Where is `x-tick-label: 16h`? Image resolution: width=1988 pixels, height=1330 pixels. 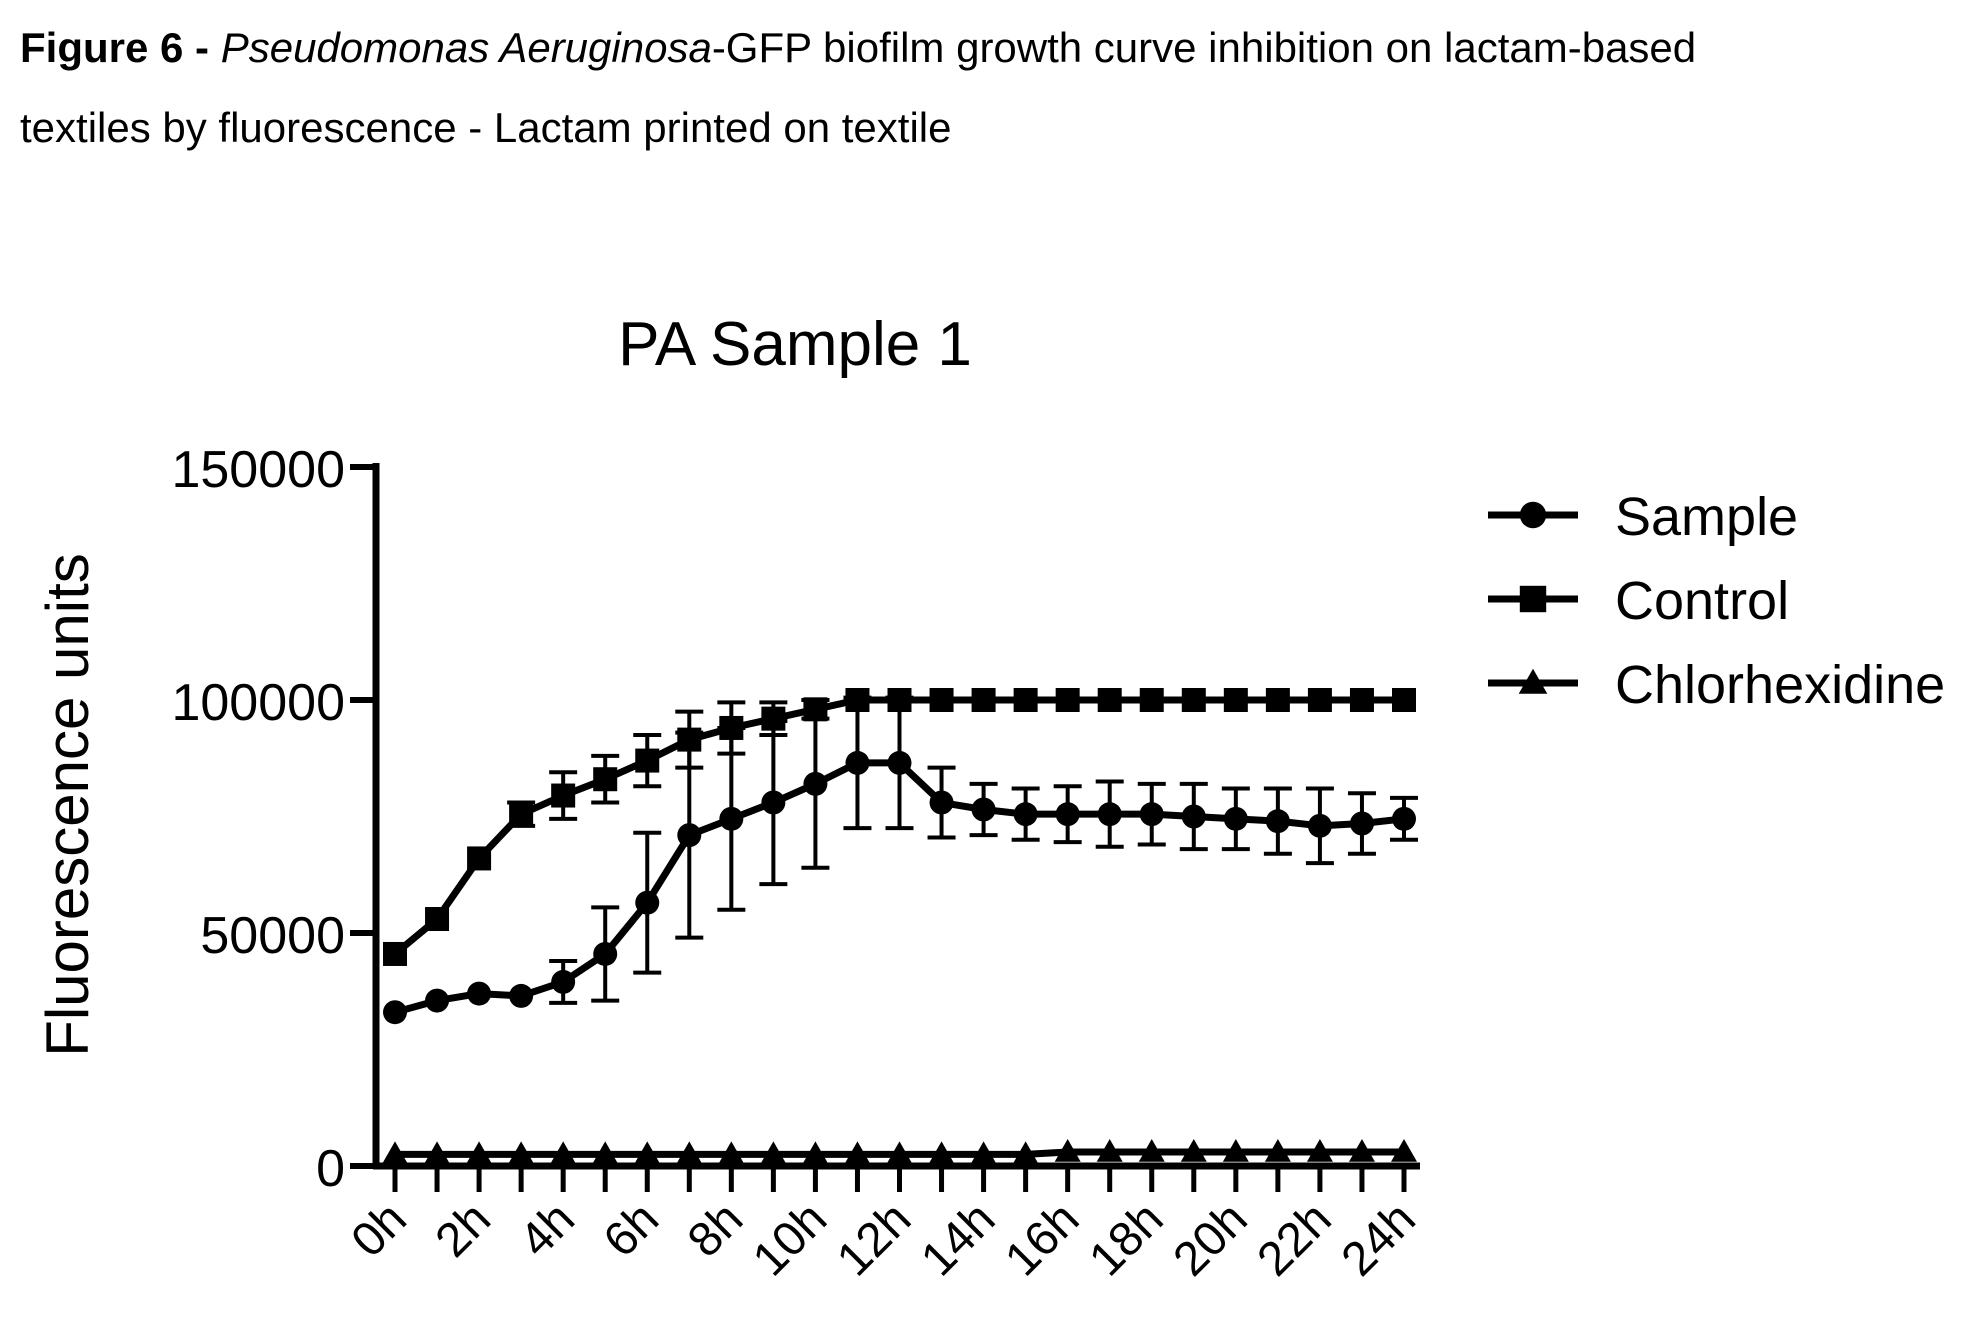 x-tick-label: 16h is located at coordinates (1042, 1239).